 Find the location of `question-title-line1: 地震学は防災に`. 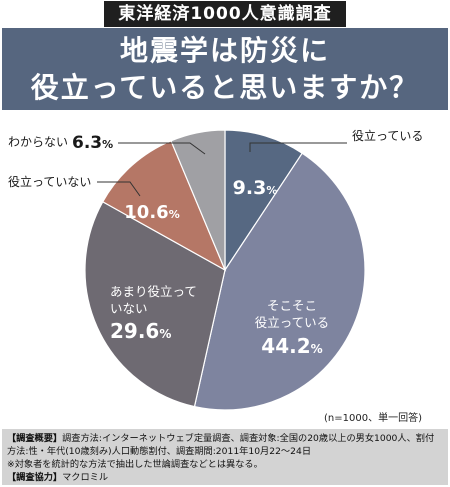

question-title-line1: 地震学は防災に is located at coordinates (224, 50).